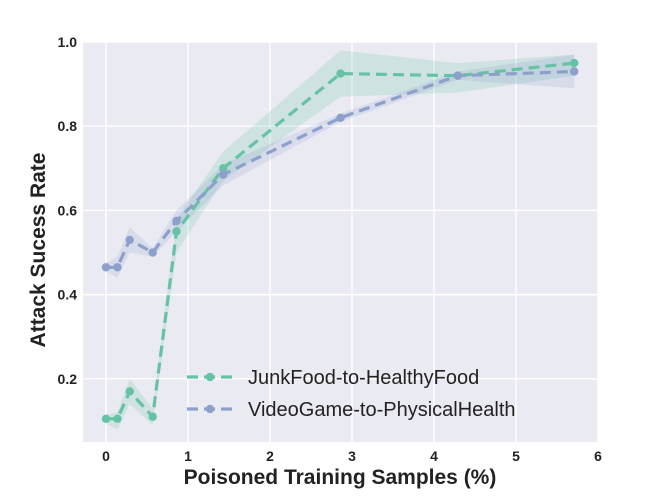  I want to click on videogame-legend-marker, so click(210, 409).